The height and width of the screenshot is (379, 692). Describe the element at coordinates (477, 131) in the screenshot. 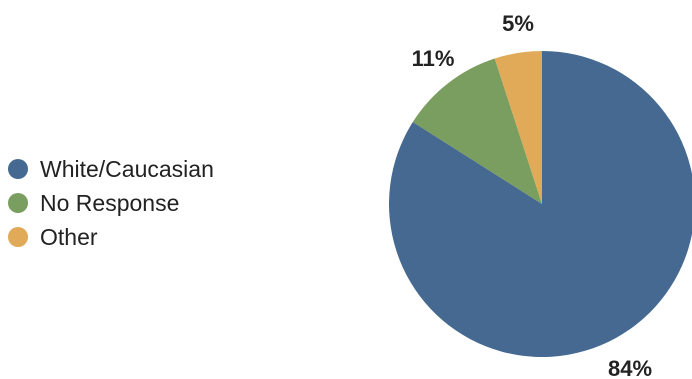

I see `pie-slice-no-response` at that location.